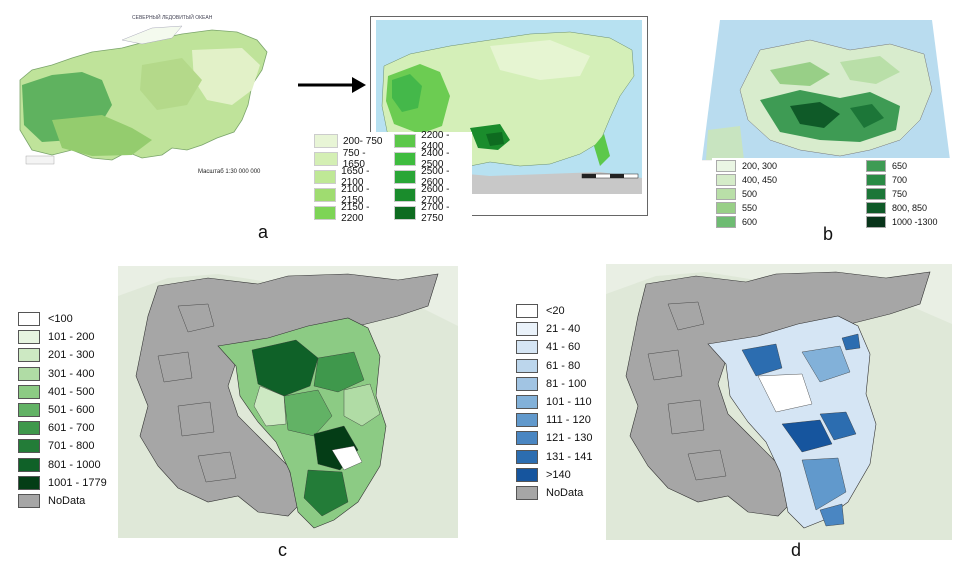 This screenshot has width=964, height=564. What do you see at coordinates (906, 166) in the screenshot?
I see `legend-b-item: 650` at bounding box center [906, 166].